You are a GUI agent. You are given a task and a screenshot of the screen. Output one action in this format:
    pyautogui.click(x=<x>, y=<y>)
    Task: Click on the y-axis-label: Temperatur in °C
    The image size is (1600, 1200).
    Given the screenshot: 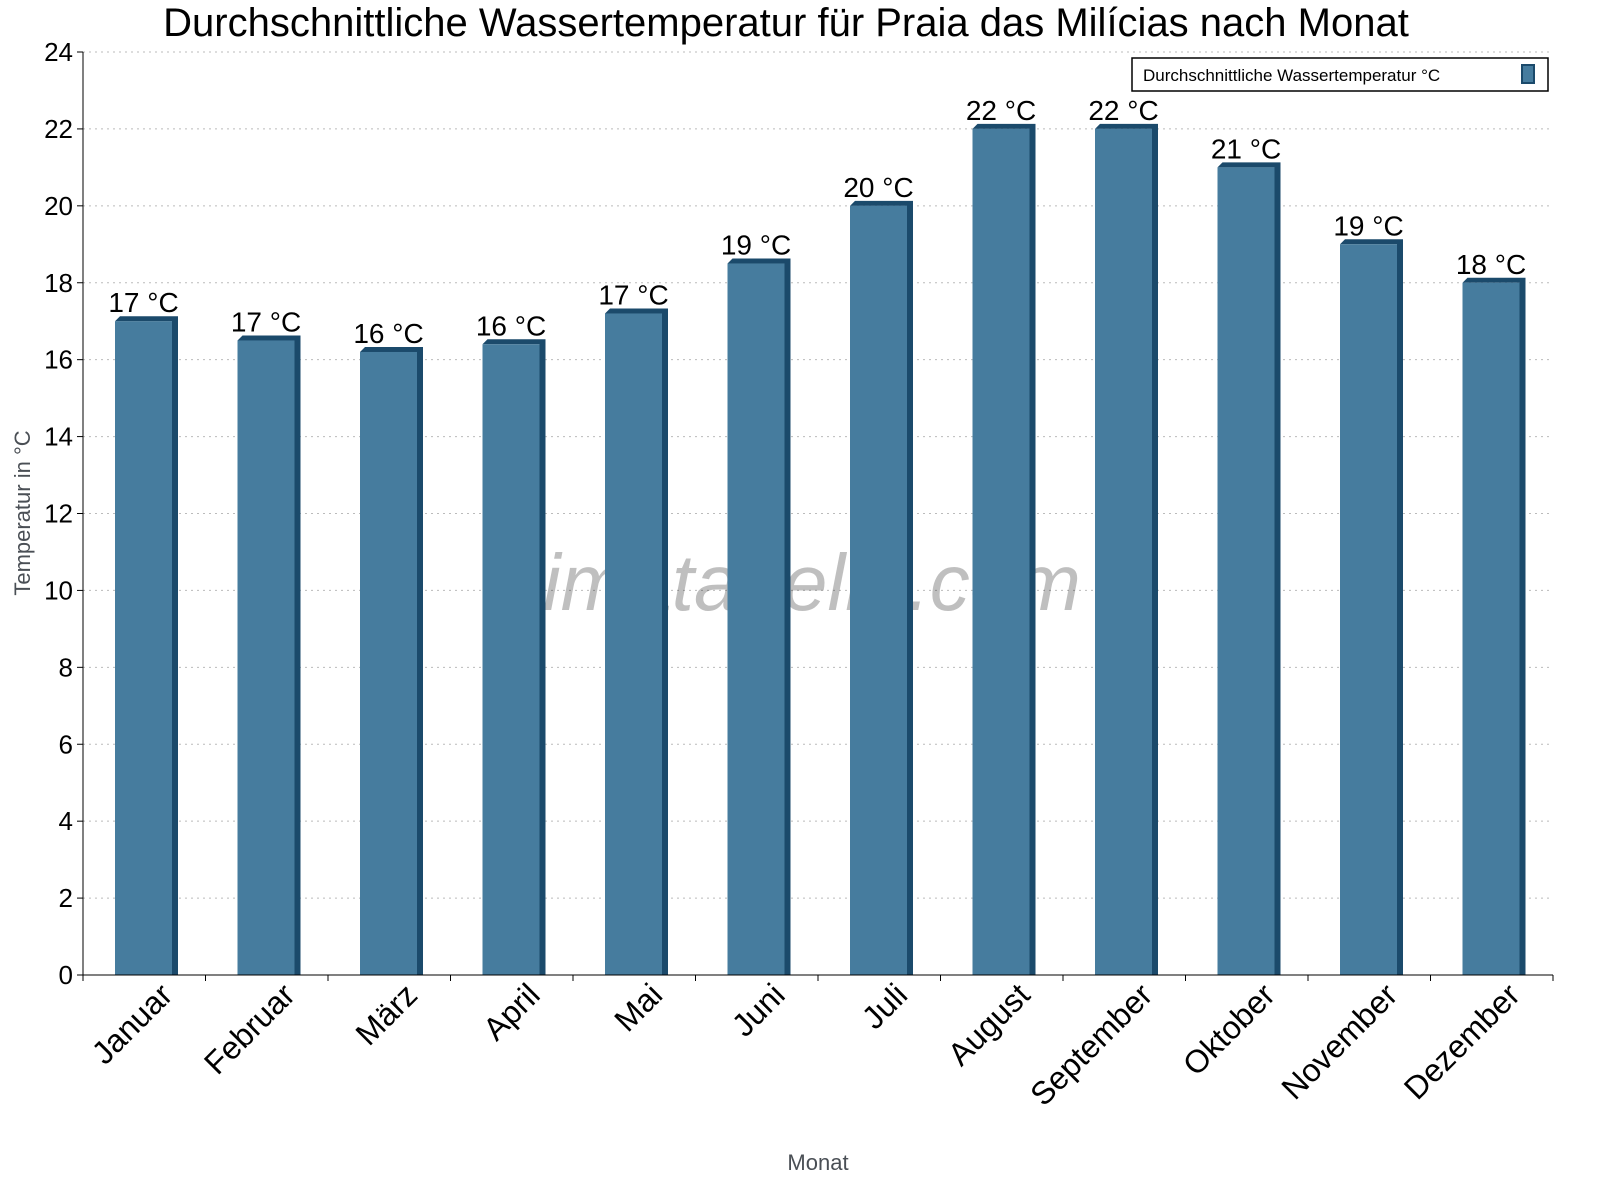 What is the action you would take?
    pyautogui.click(x=22, y=512)
    